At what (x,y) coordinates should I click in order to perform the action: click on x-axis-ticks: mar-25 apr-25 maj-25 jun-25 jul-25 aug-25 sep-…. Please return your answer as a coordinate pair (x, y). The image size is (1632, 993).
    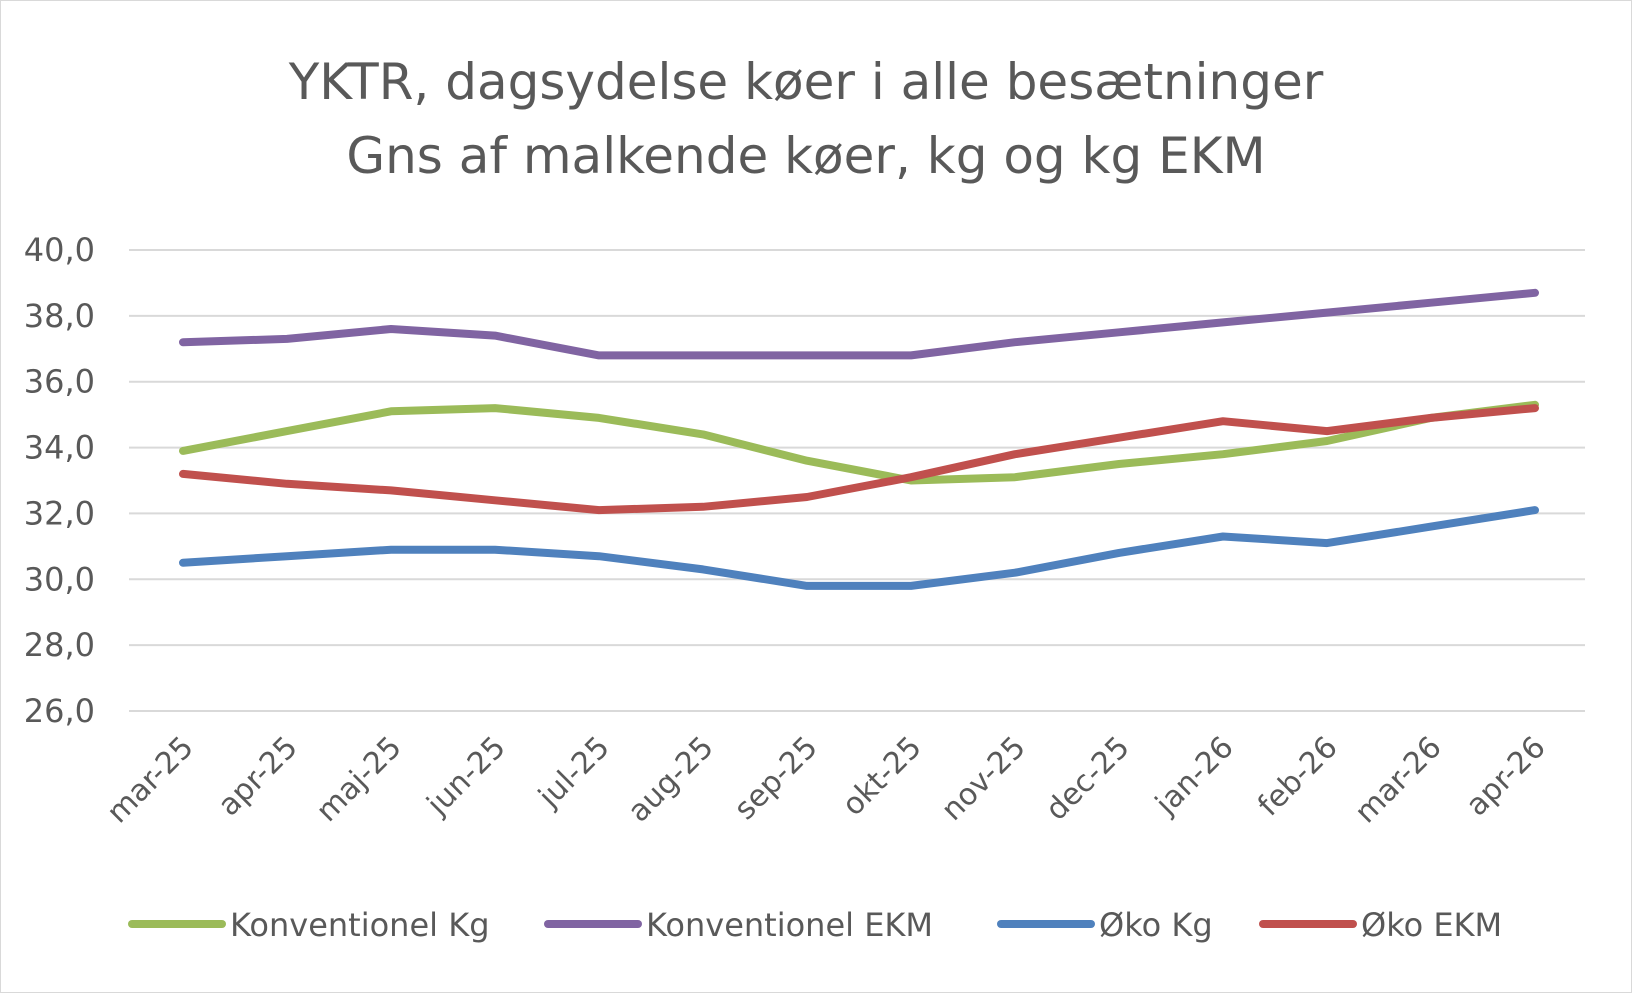
    Looking at the image, I should click on (826, 780).